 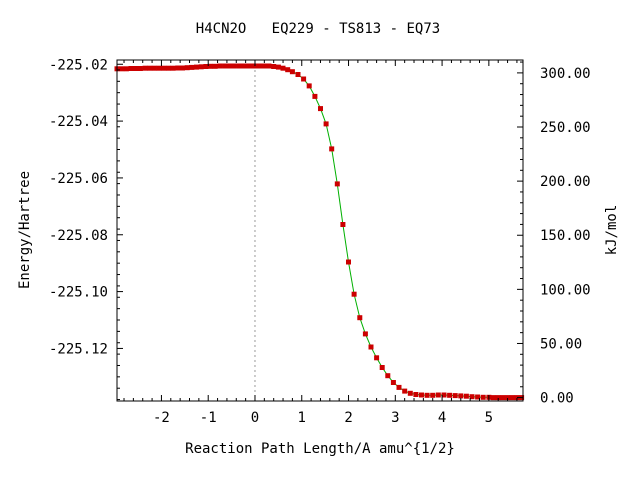 I want to click on x-tick-label: 1, so click(x=302, y=418).